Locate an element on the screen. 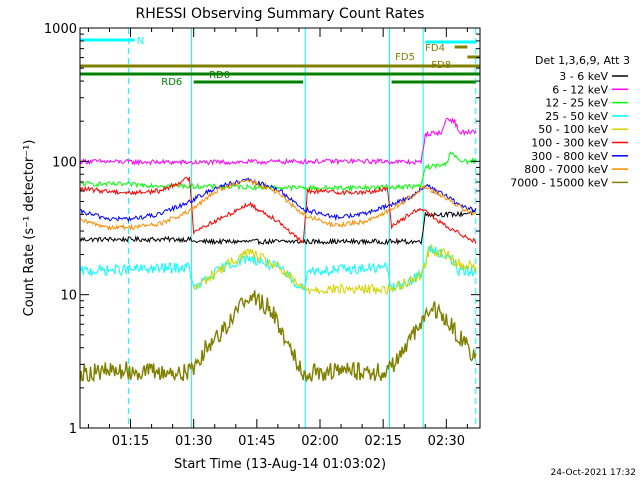 The width and height of the screenshot is (640, 480). legend-label-25-50: 25 - 50 keV is located at coordinates (576, 116).